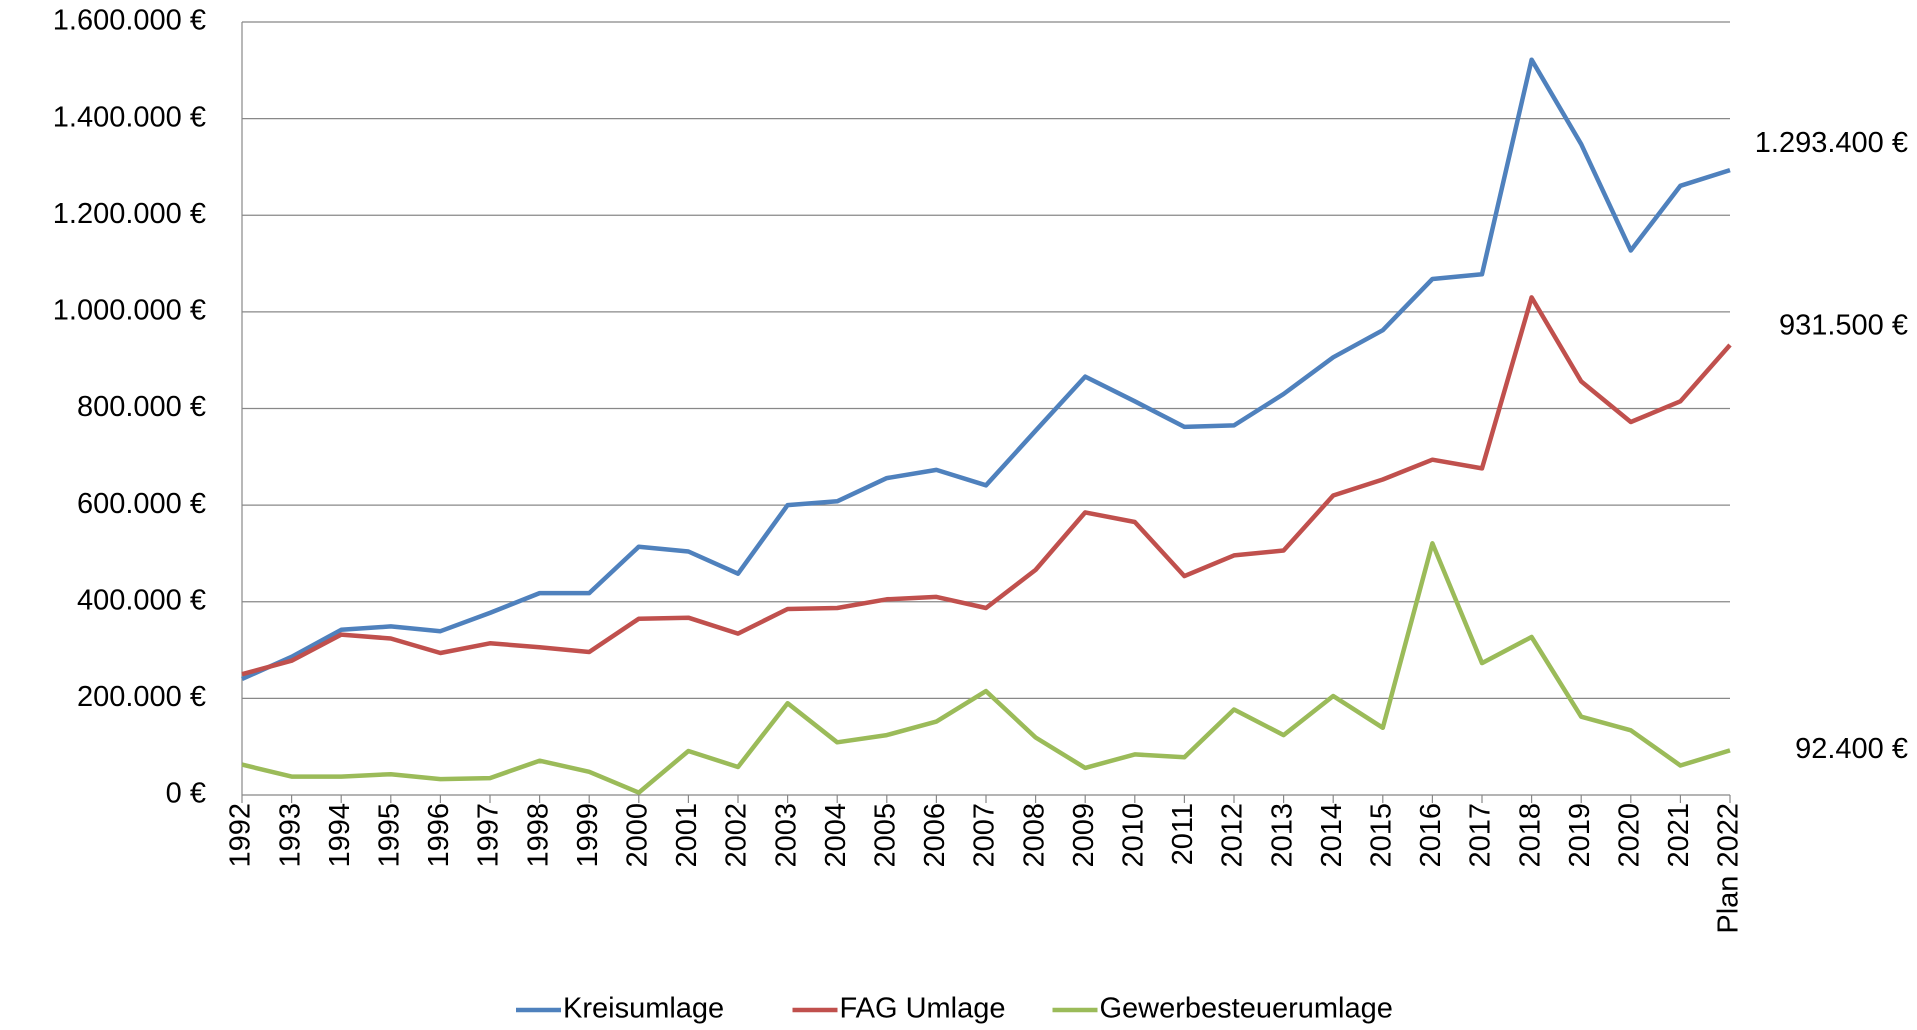 This screenshot has height=1030, width=1917. What do you see at coordinates (1133, 835) in the screenshot?
I see `x-tick-label: 2010` at bounding box center [1133, 835].